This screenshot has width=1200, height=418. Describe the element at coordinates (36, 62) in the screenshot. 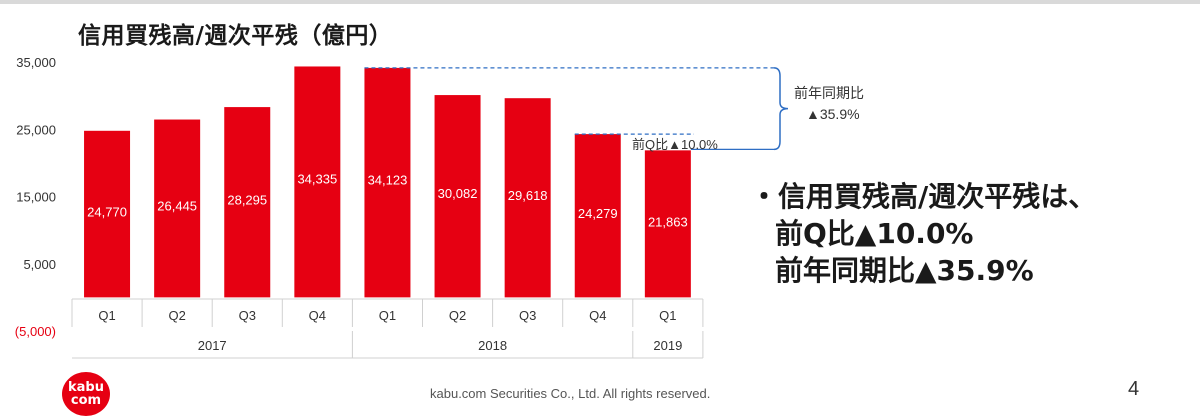

I see `y-tick-label: 35,000` at that location.